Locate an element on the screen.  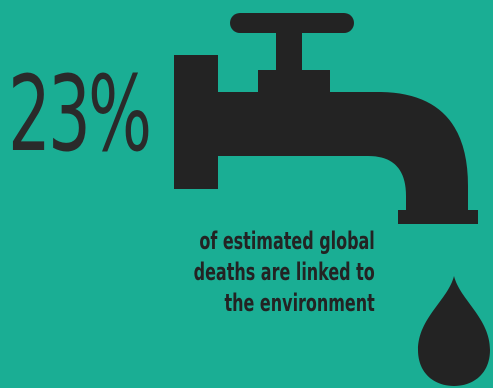
caption-line: the environment is located at coordinates (299, 303).